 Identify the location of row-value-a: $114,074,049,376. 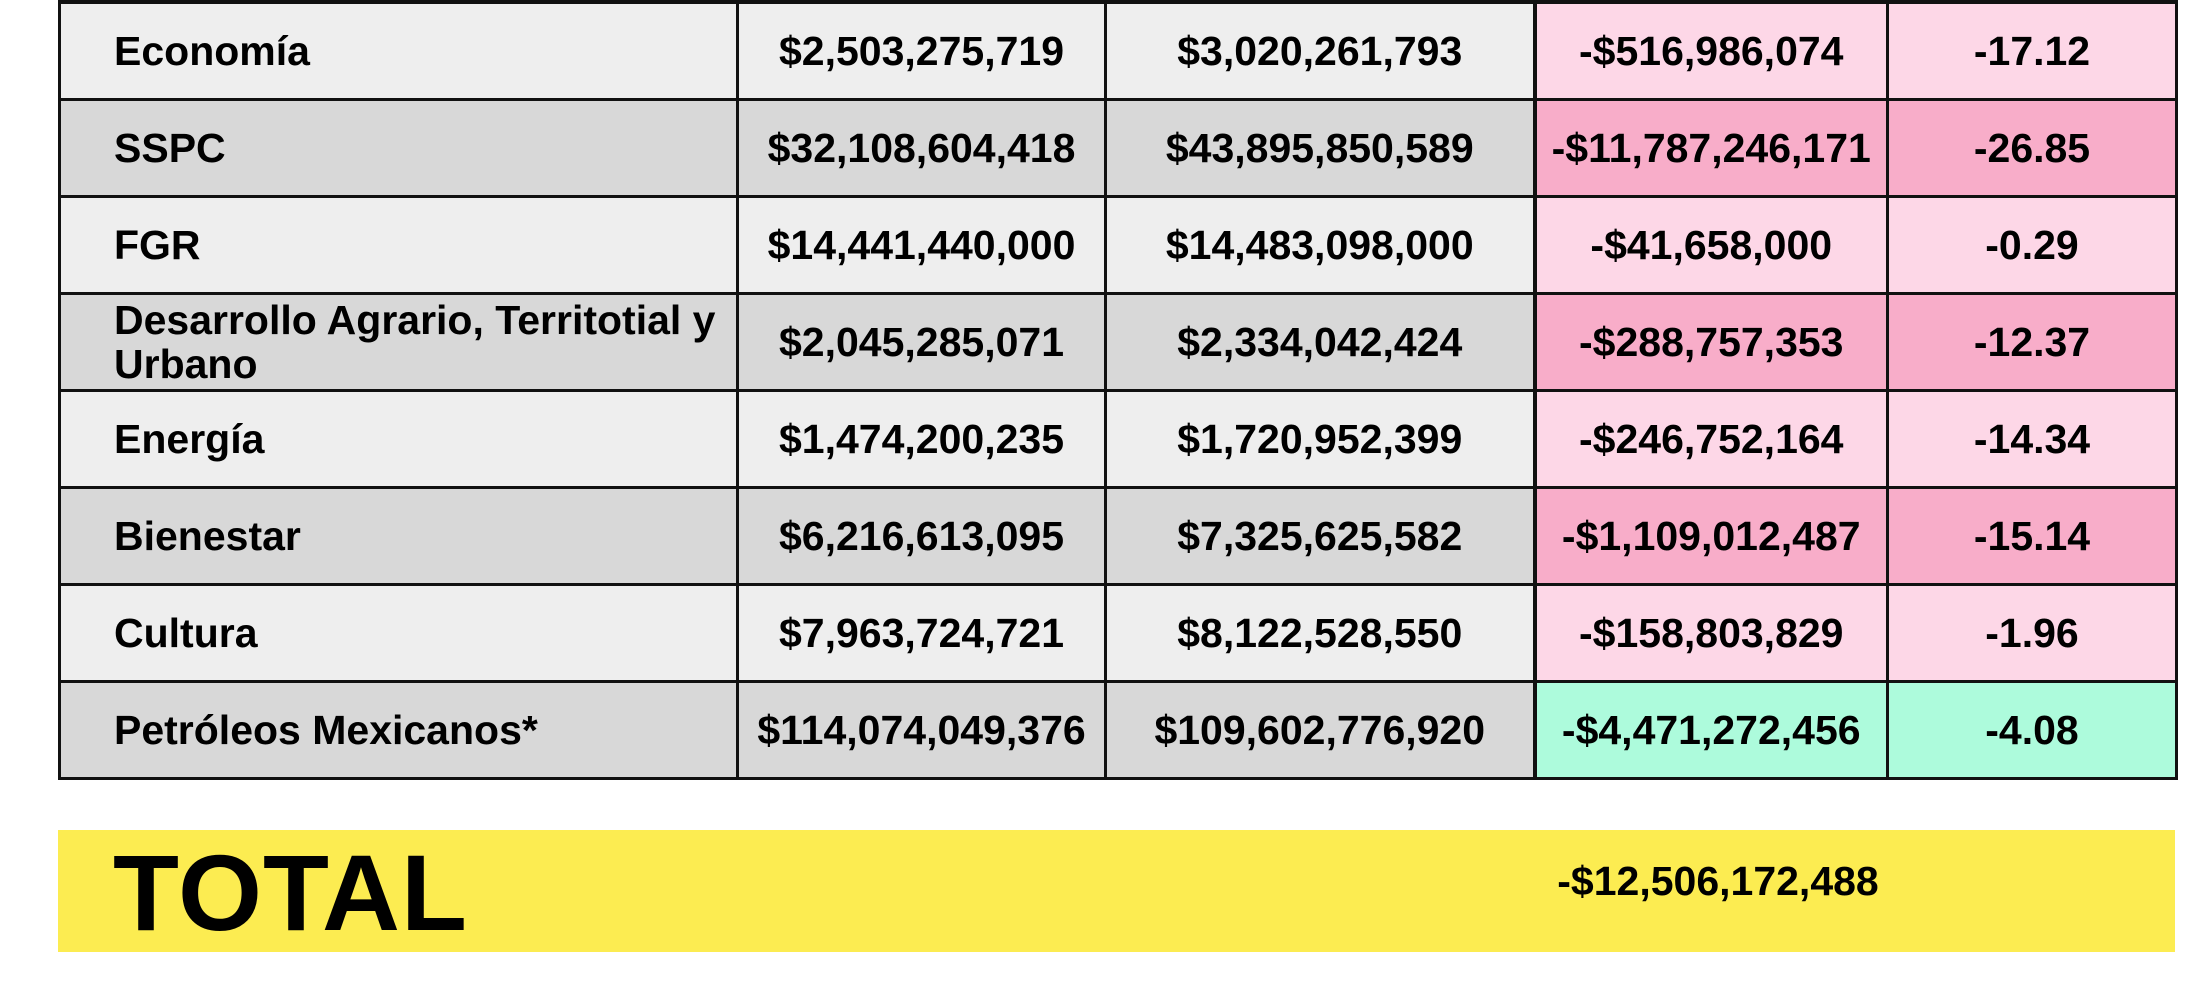
(921, 729).